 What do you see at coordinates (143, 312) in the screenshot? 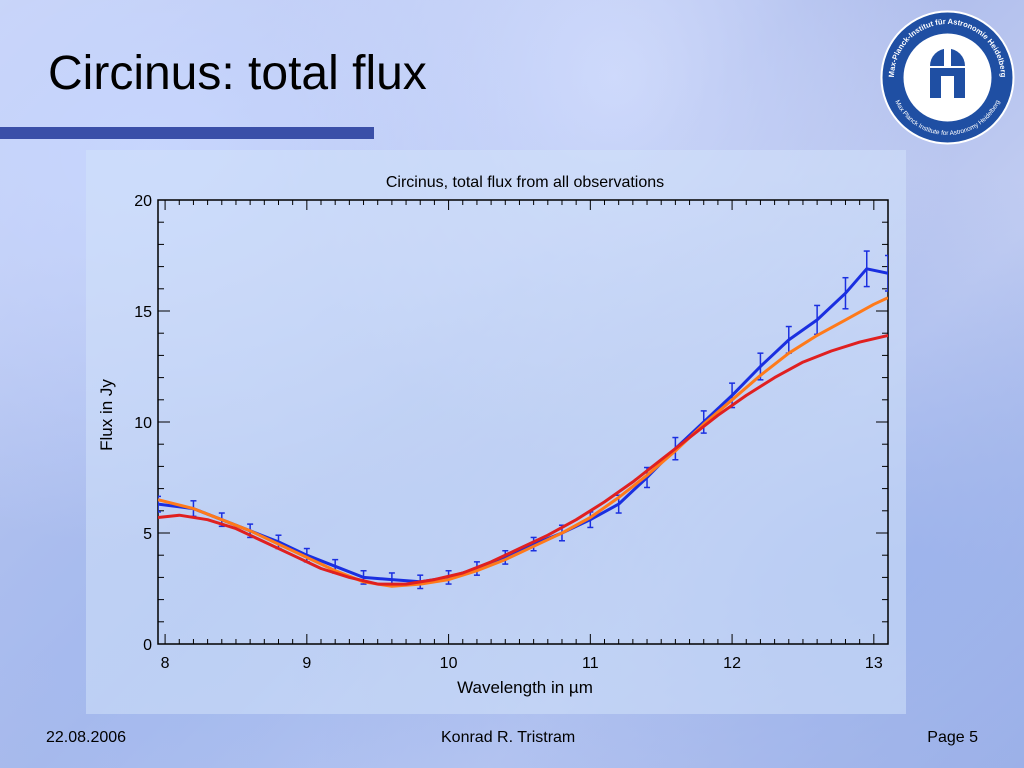
I see `y-tick-label: 15` at bounding box center [143, 312].